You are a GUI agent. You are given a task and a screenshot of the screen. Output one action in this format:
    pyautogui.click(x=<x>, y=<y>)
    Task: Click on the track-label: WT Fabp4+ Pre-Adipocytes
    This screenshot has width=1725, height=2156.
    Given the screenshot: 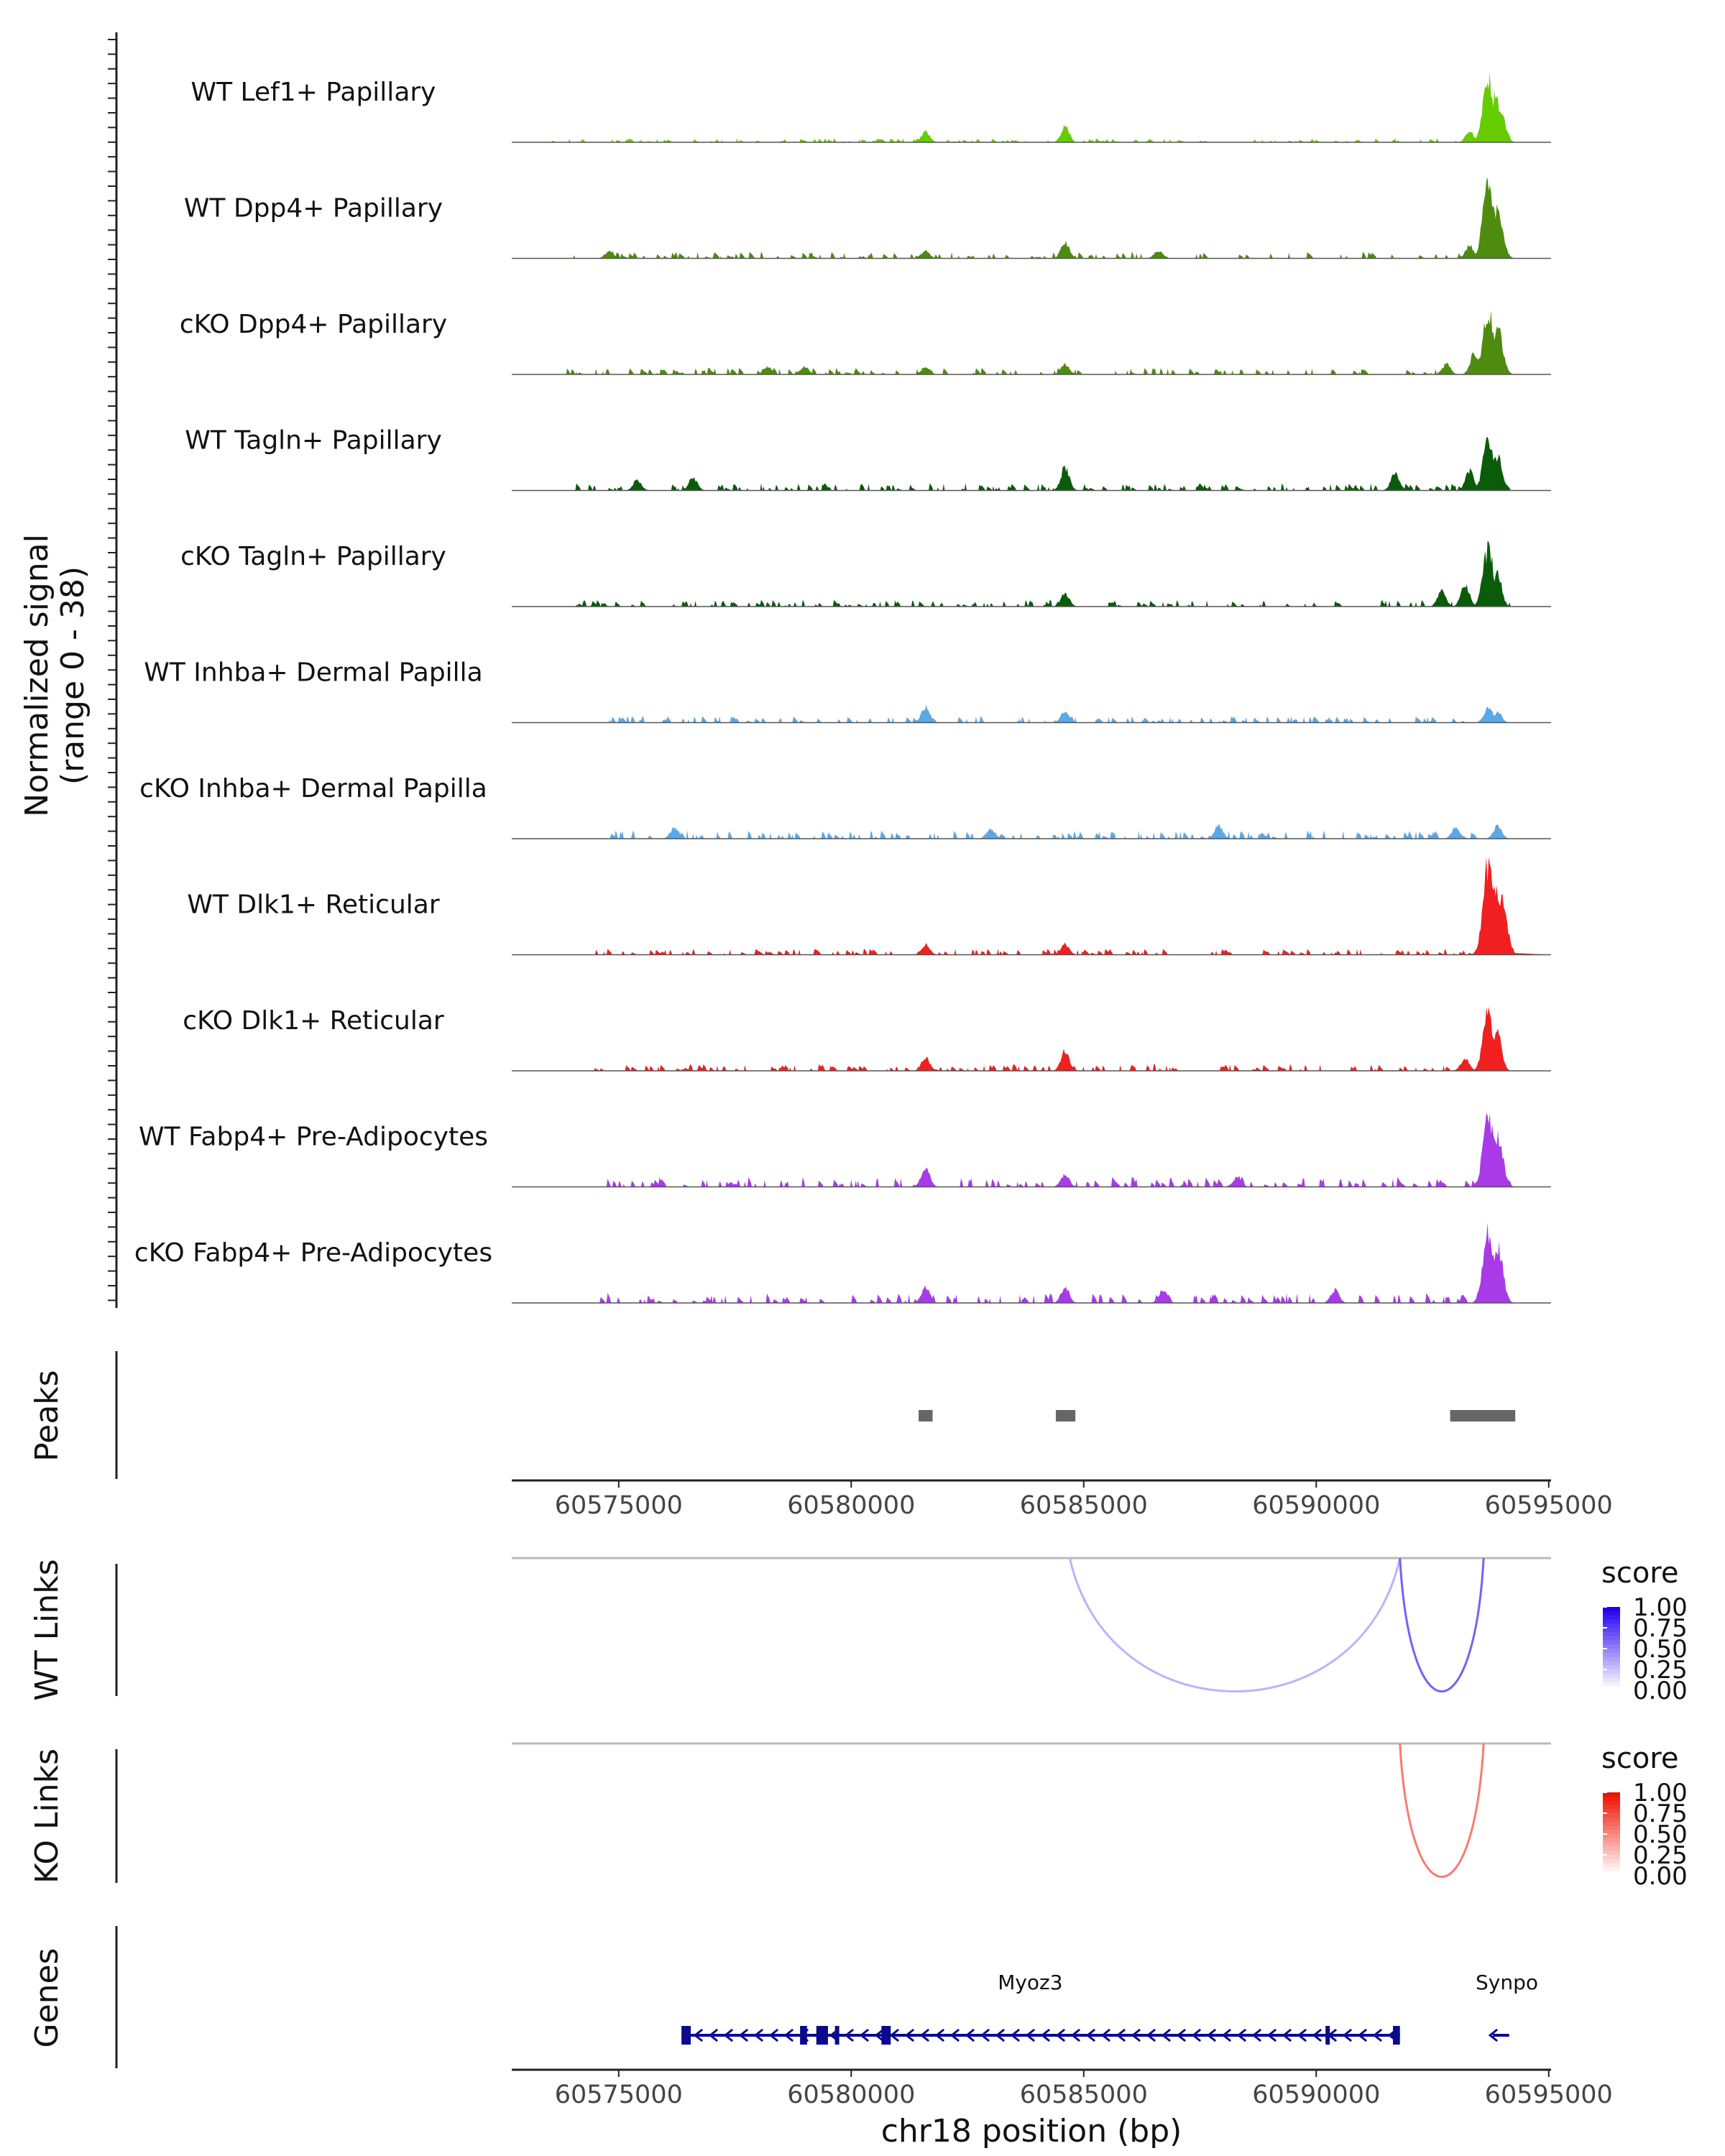 What is the action you would take?
    pyautogui.click(x=313, y=1137)
    